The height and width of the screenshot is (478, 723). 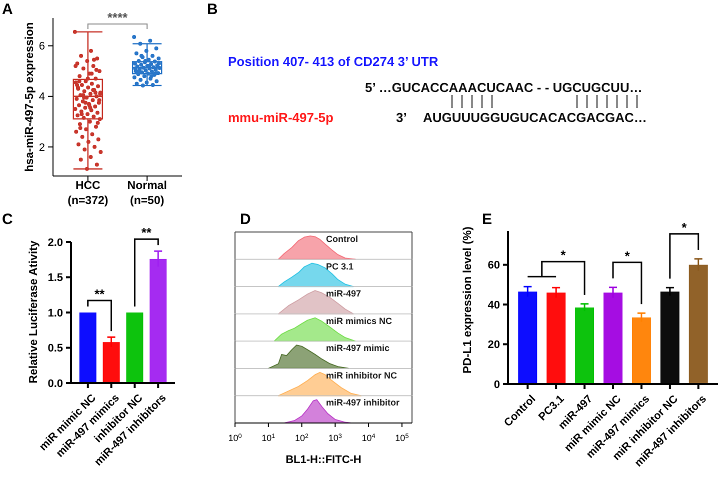 I want to click on chart-title: D, so click(x=245, y=219).